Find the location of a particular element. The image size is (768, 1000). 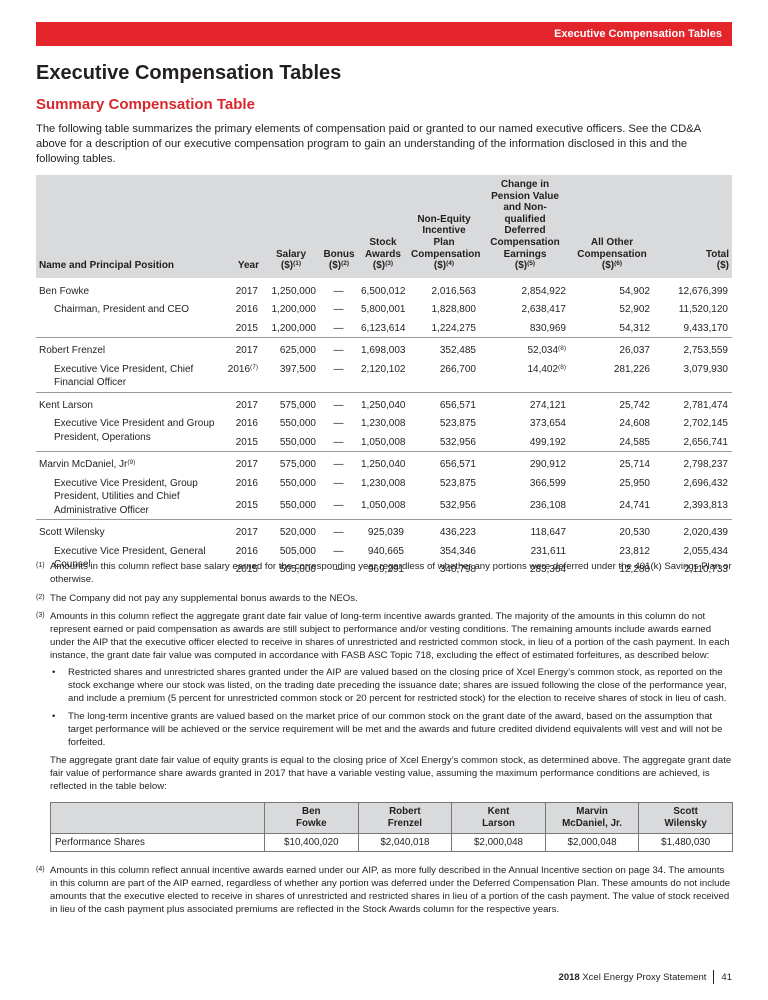

table-cell: 397,500 is located at coordinates (291, 376).